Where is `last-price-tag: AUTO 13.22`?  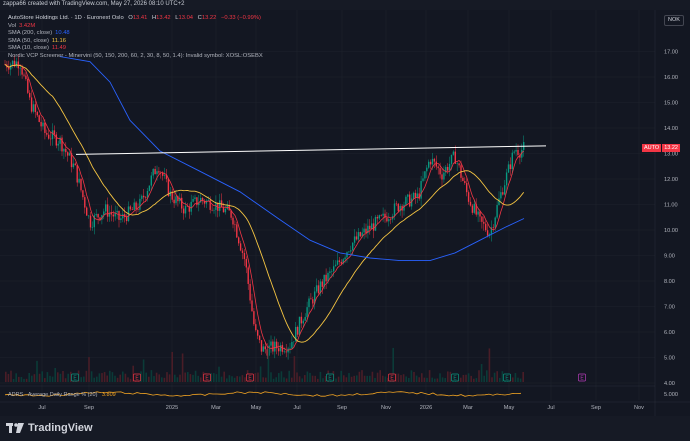 last-price-tag: AUTO 13.22 is located at coordinates (661, 148).